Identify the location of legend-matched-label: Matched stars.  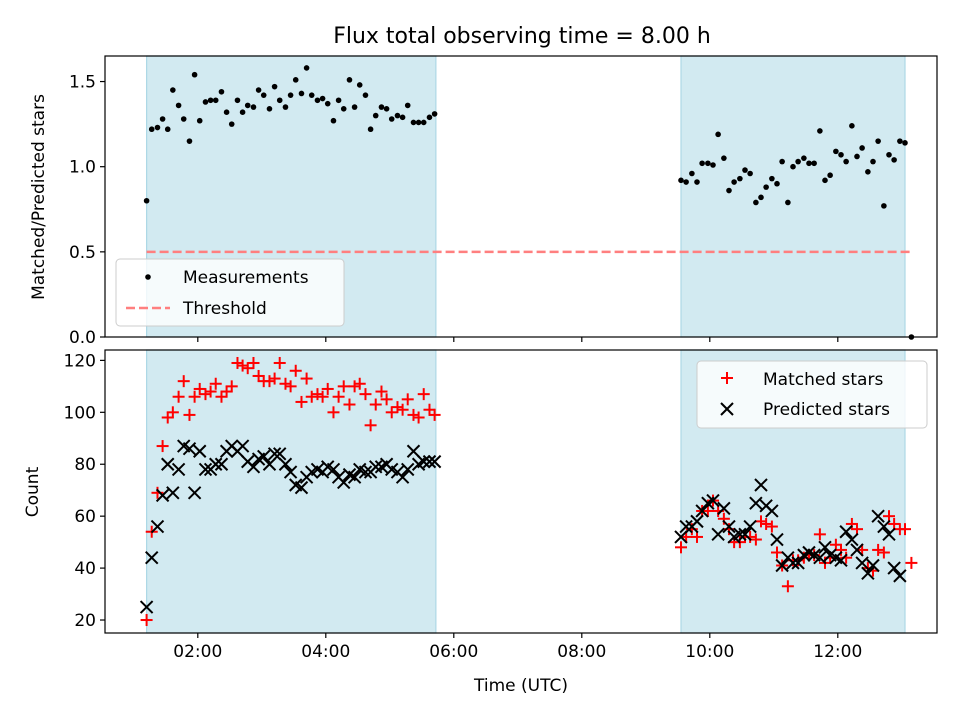
(823, 380).